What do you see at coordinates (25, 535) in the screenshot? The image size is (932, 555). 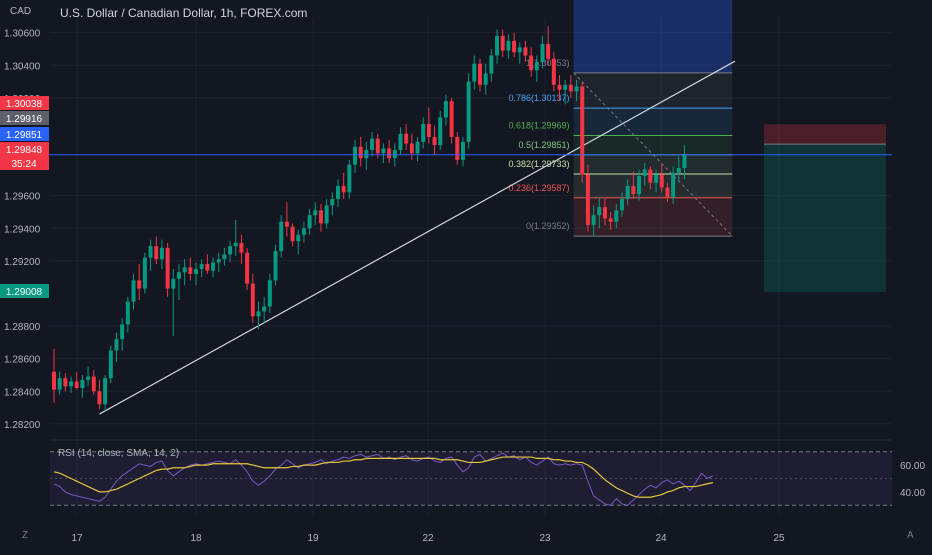 I see `timezone-button: Z` at bounding box center [25, 535].